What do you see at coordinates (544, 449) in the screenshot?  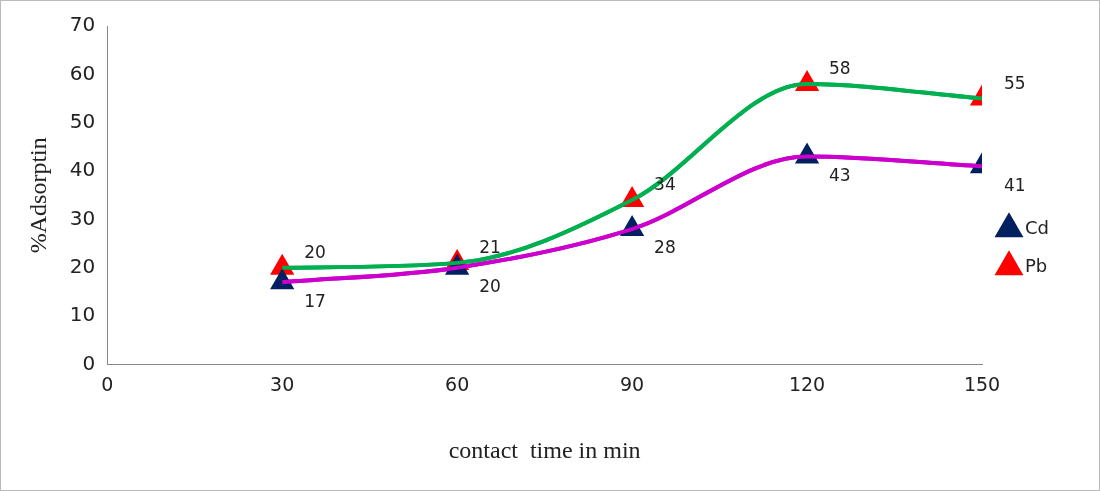 I see `x-axis-title: contact time in min` at bounding box center [544, 449].